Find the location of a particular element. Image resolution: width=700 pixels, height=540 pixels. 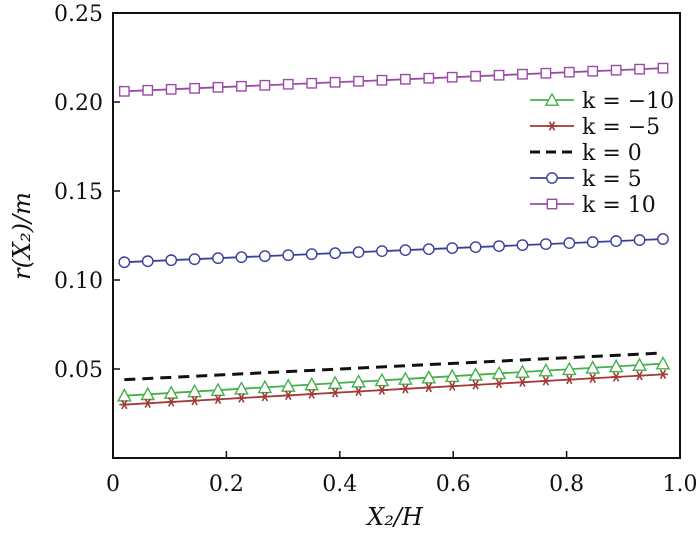

legend-label: k = −10 is located at coordinates (628, 101).